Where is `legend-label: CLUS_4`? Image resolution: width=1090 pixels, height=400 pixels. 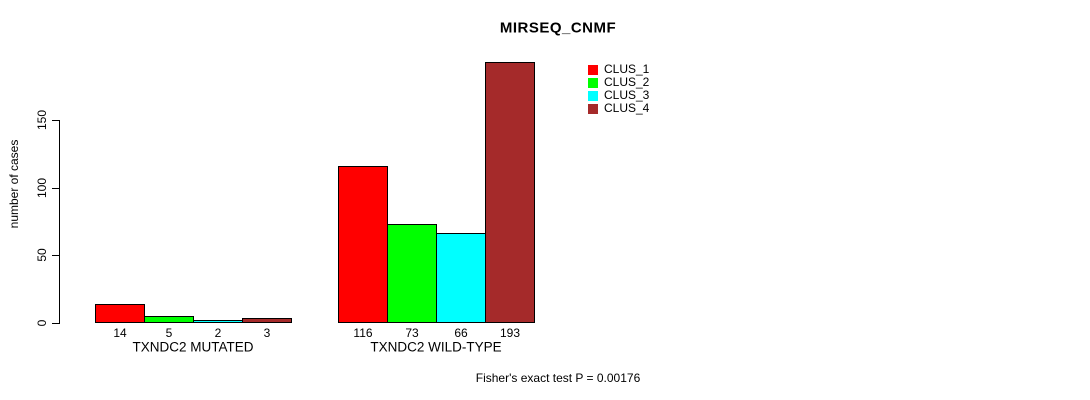
legend-label: CLUS_4 is located at coordinates (627, 108).